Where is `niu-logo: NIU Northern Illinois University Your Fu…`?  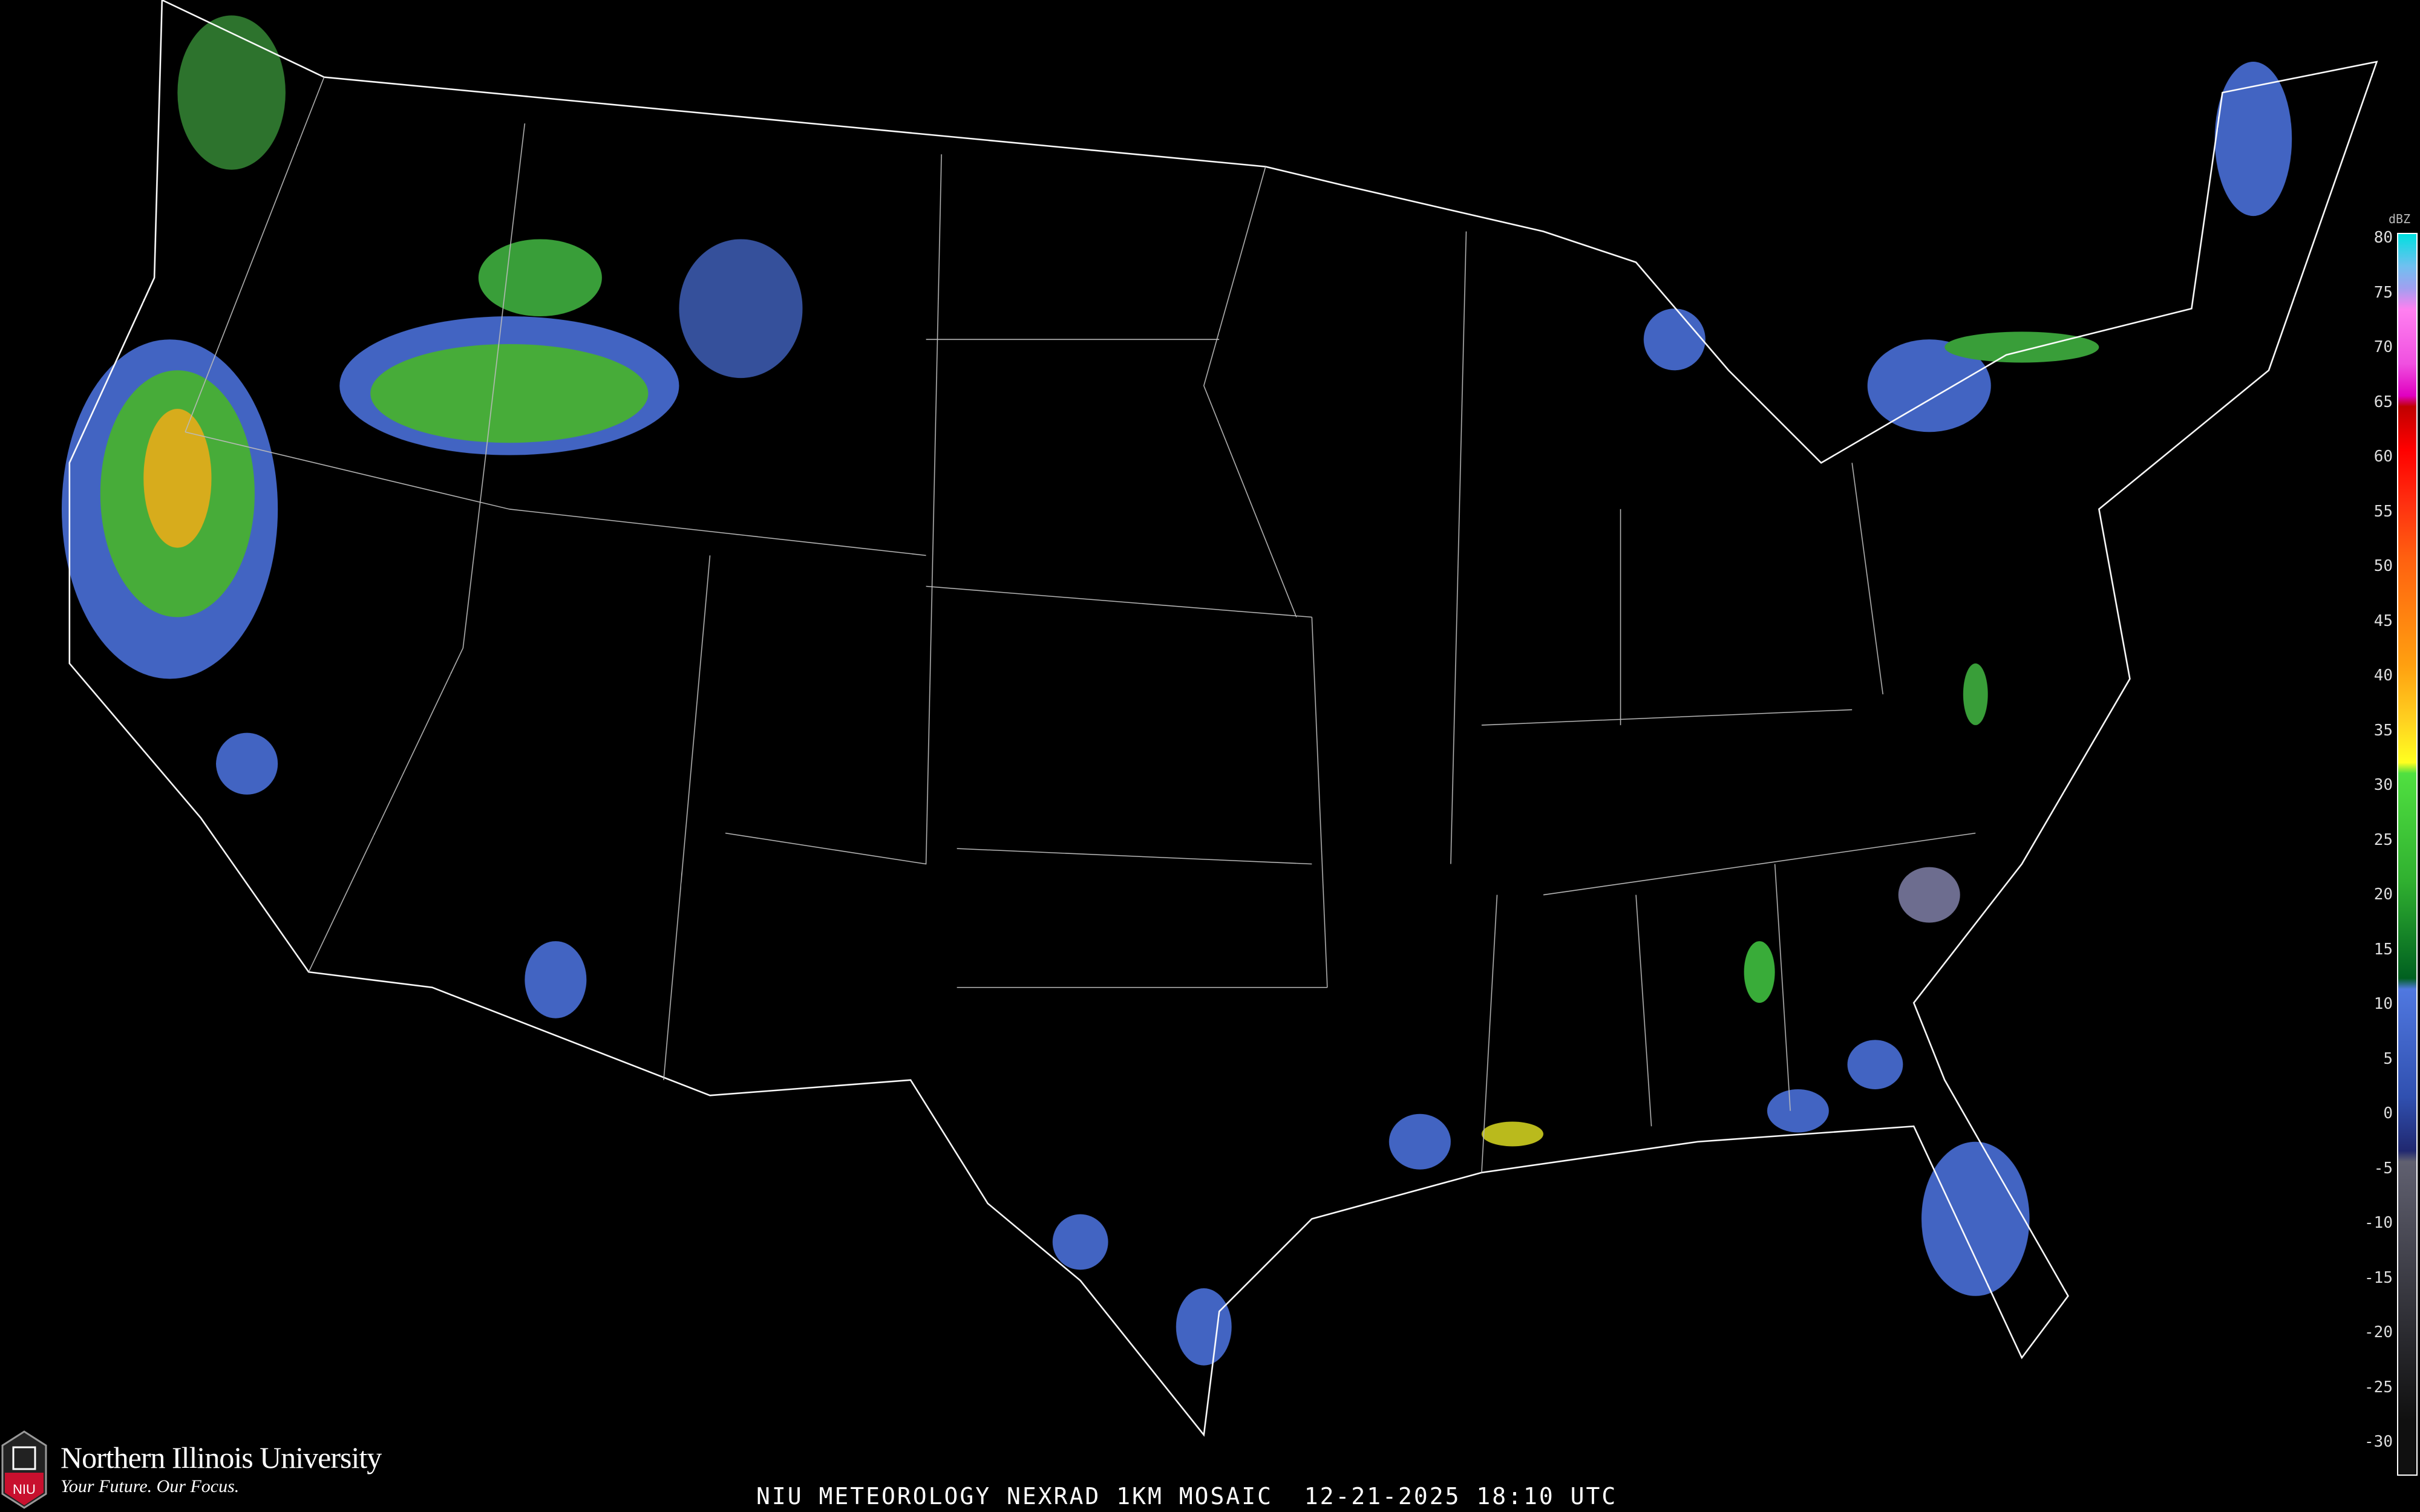
niu-logo: NIU Northern Illinois University Your Fu… is located at coordinates (191, 1469).